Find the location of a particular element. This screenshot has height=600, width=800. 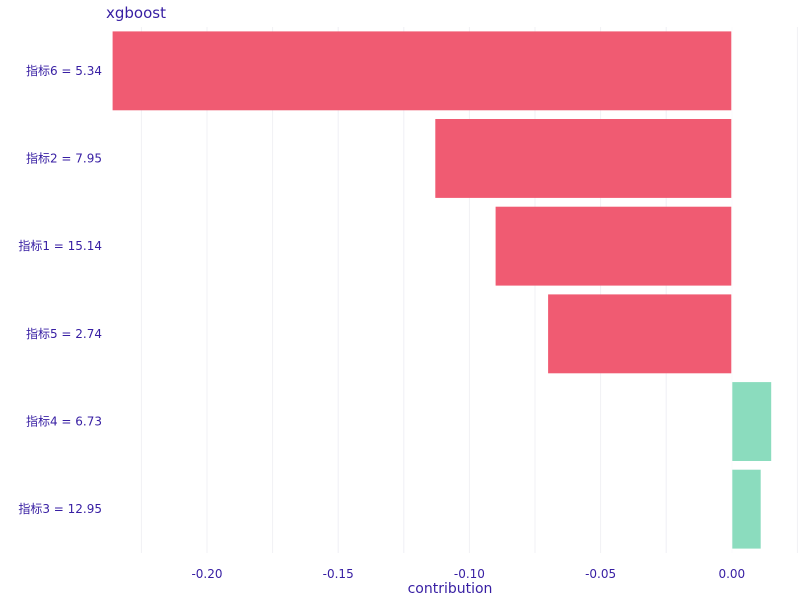

x-tick-label: -0.10 is located at coordinates (469, 574).